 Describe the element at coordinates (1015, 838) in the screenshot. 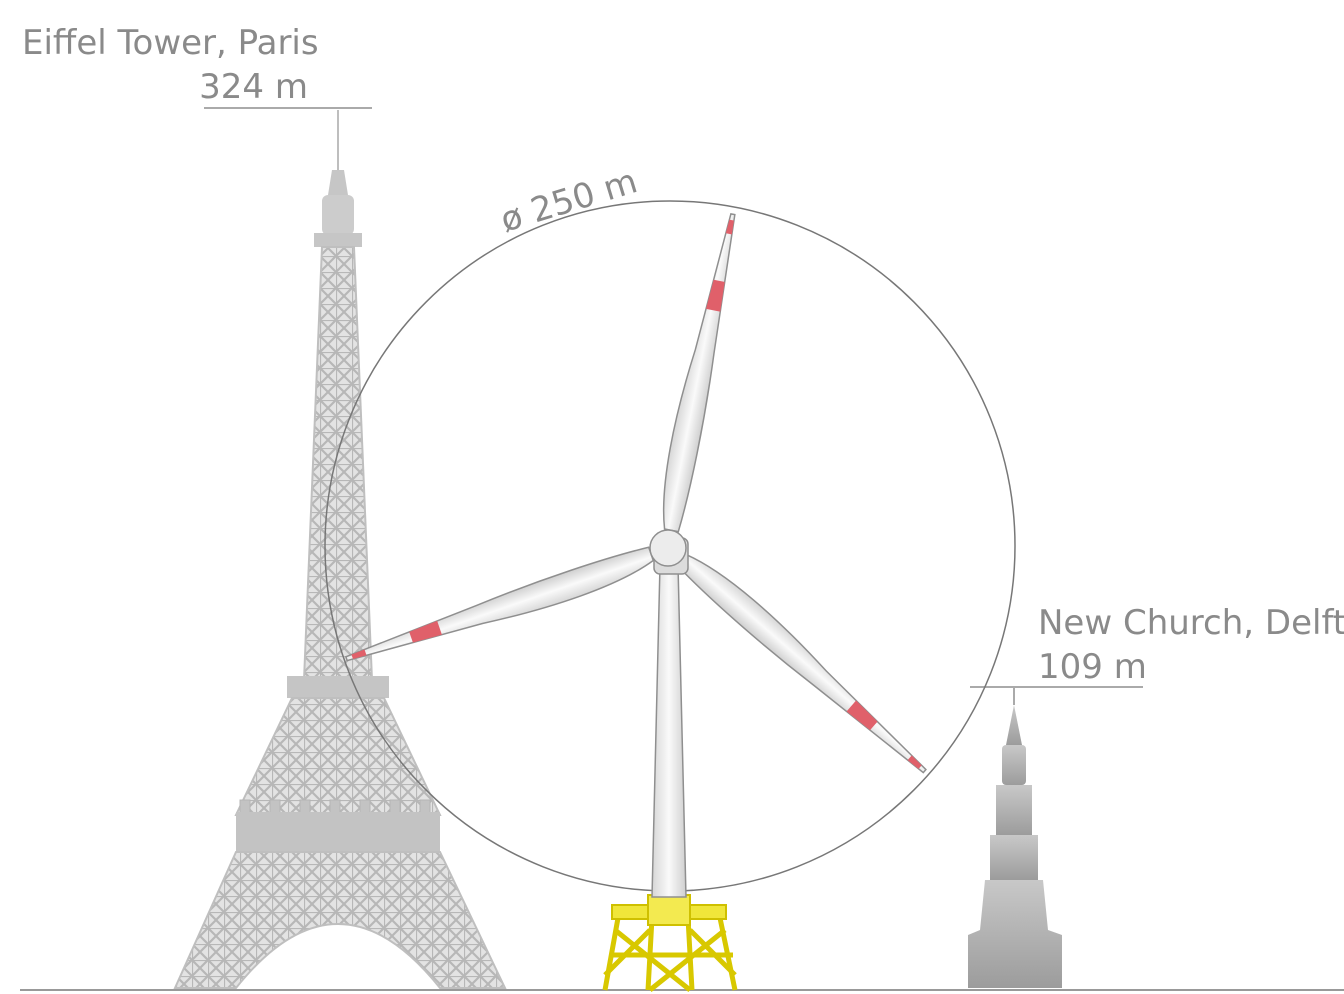

I see `new-church` at that location.